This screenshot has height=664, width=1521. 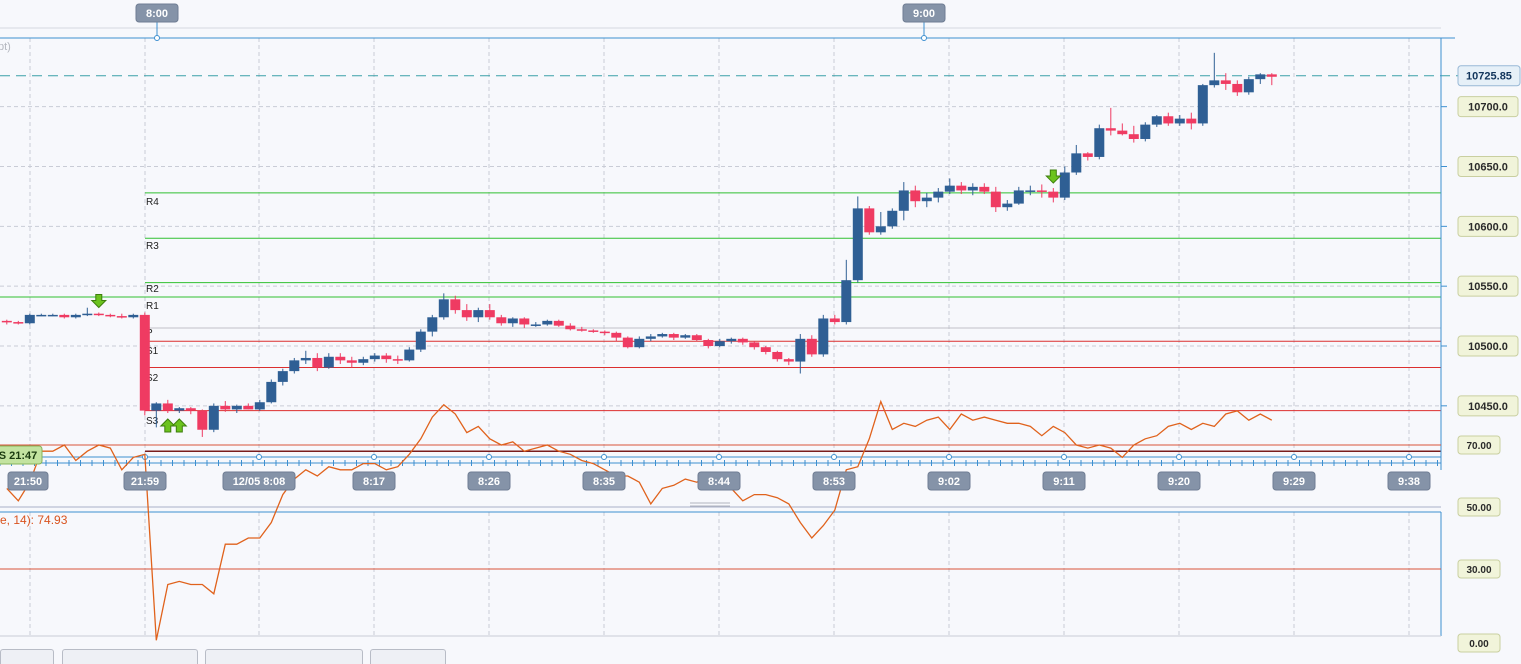 I want to click on time-axis-label: 21:59, so click(x=145, y=482).